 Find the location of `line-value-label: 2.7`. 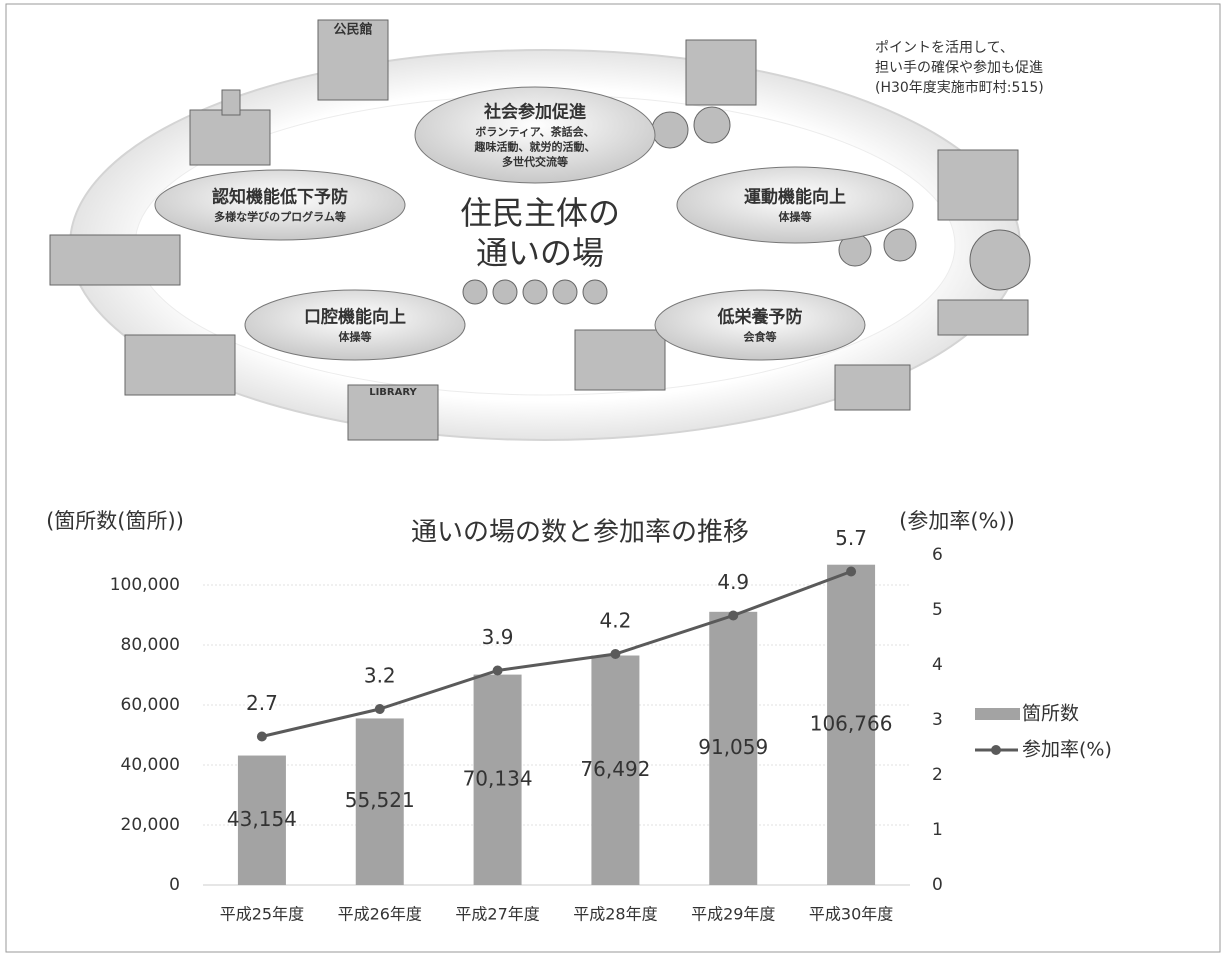

line-value-label: 2.7 is located at coordinates (262, 703).